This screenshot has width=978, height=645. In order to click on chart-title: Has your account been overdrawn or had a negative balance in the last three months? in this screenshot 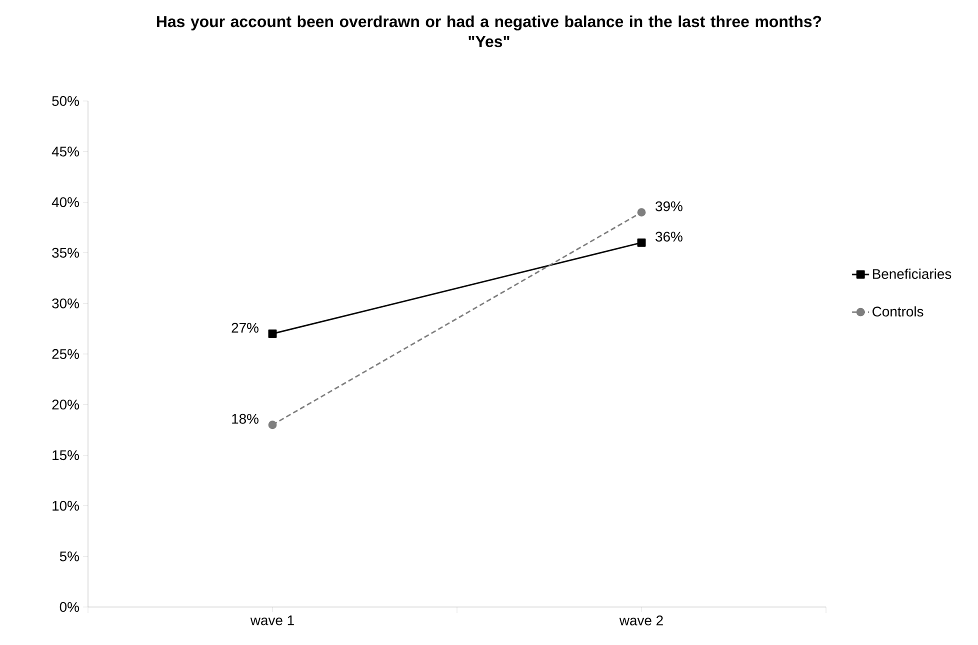, I will do `click(489, 23)`.